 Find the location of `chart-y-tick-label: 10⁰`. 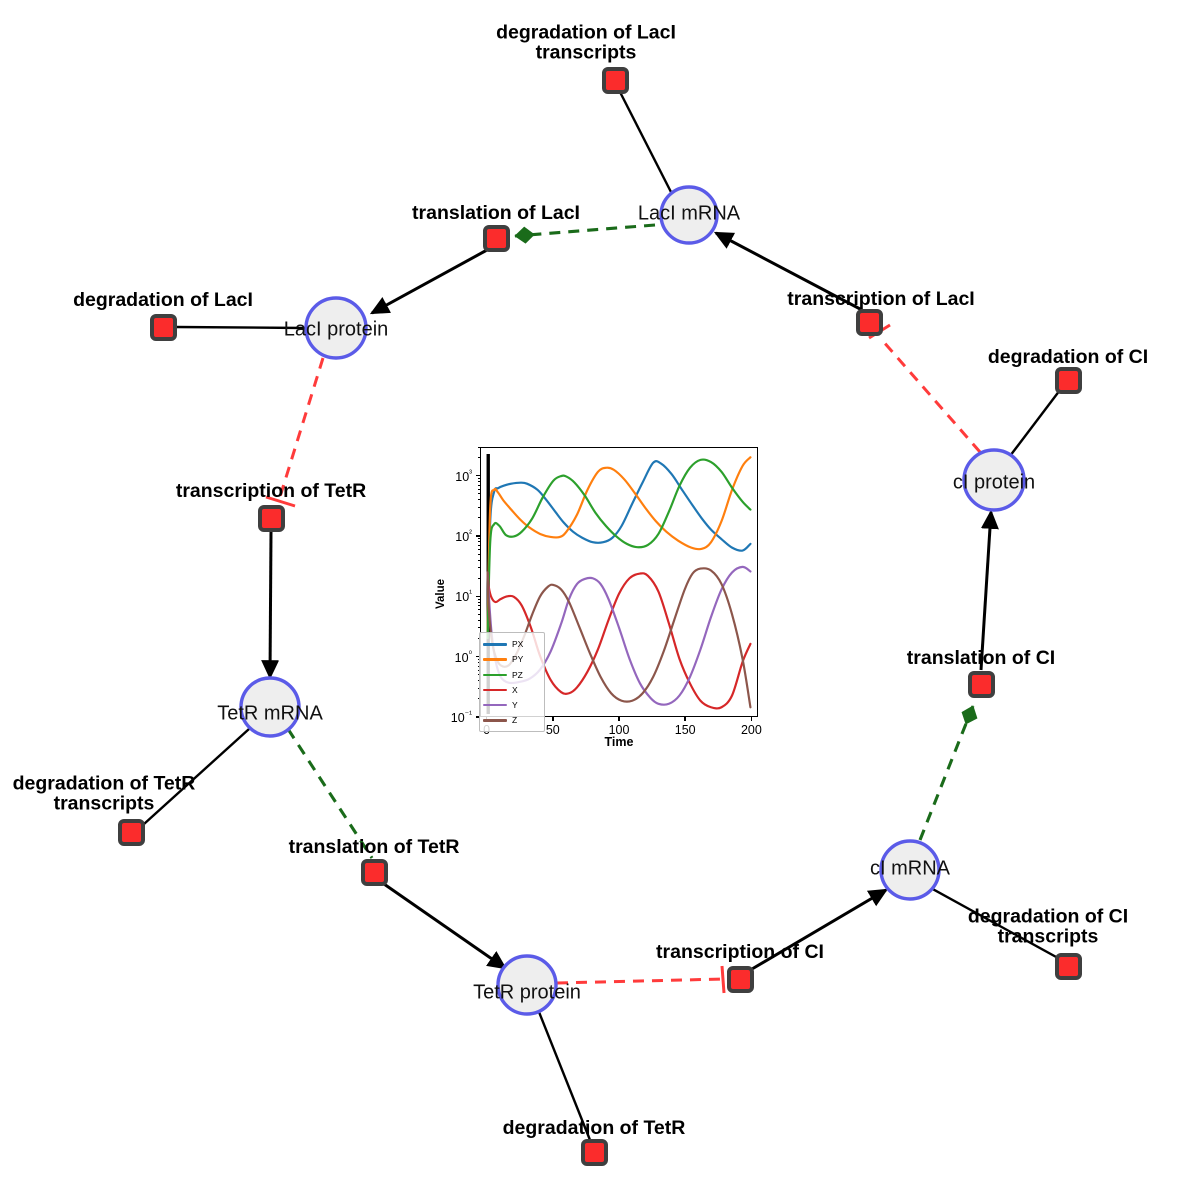

chart-y-tick-label: 10⁰ is located at coordinates (463, 656).